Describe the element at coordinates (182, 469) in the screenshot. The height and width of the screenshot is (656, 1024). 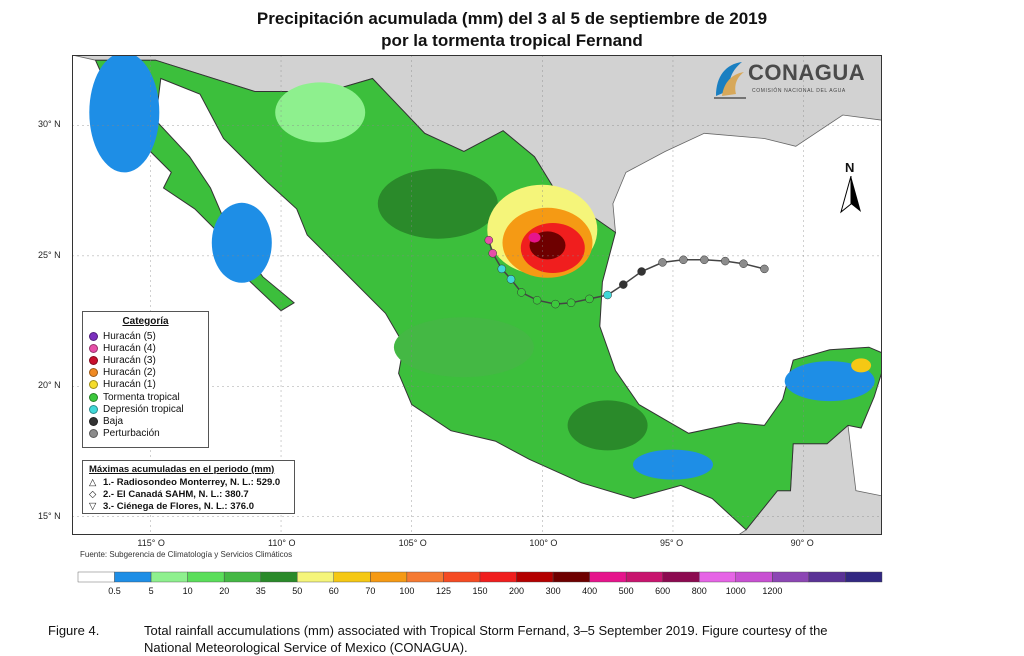
I see `maxima-title: Máximas acumuladas en el periodo (mm)` at that location.